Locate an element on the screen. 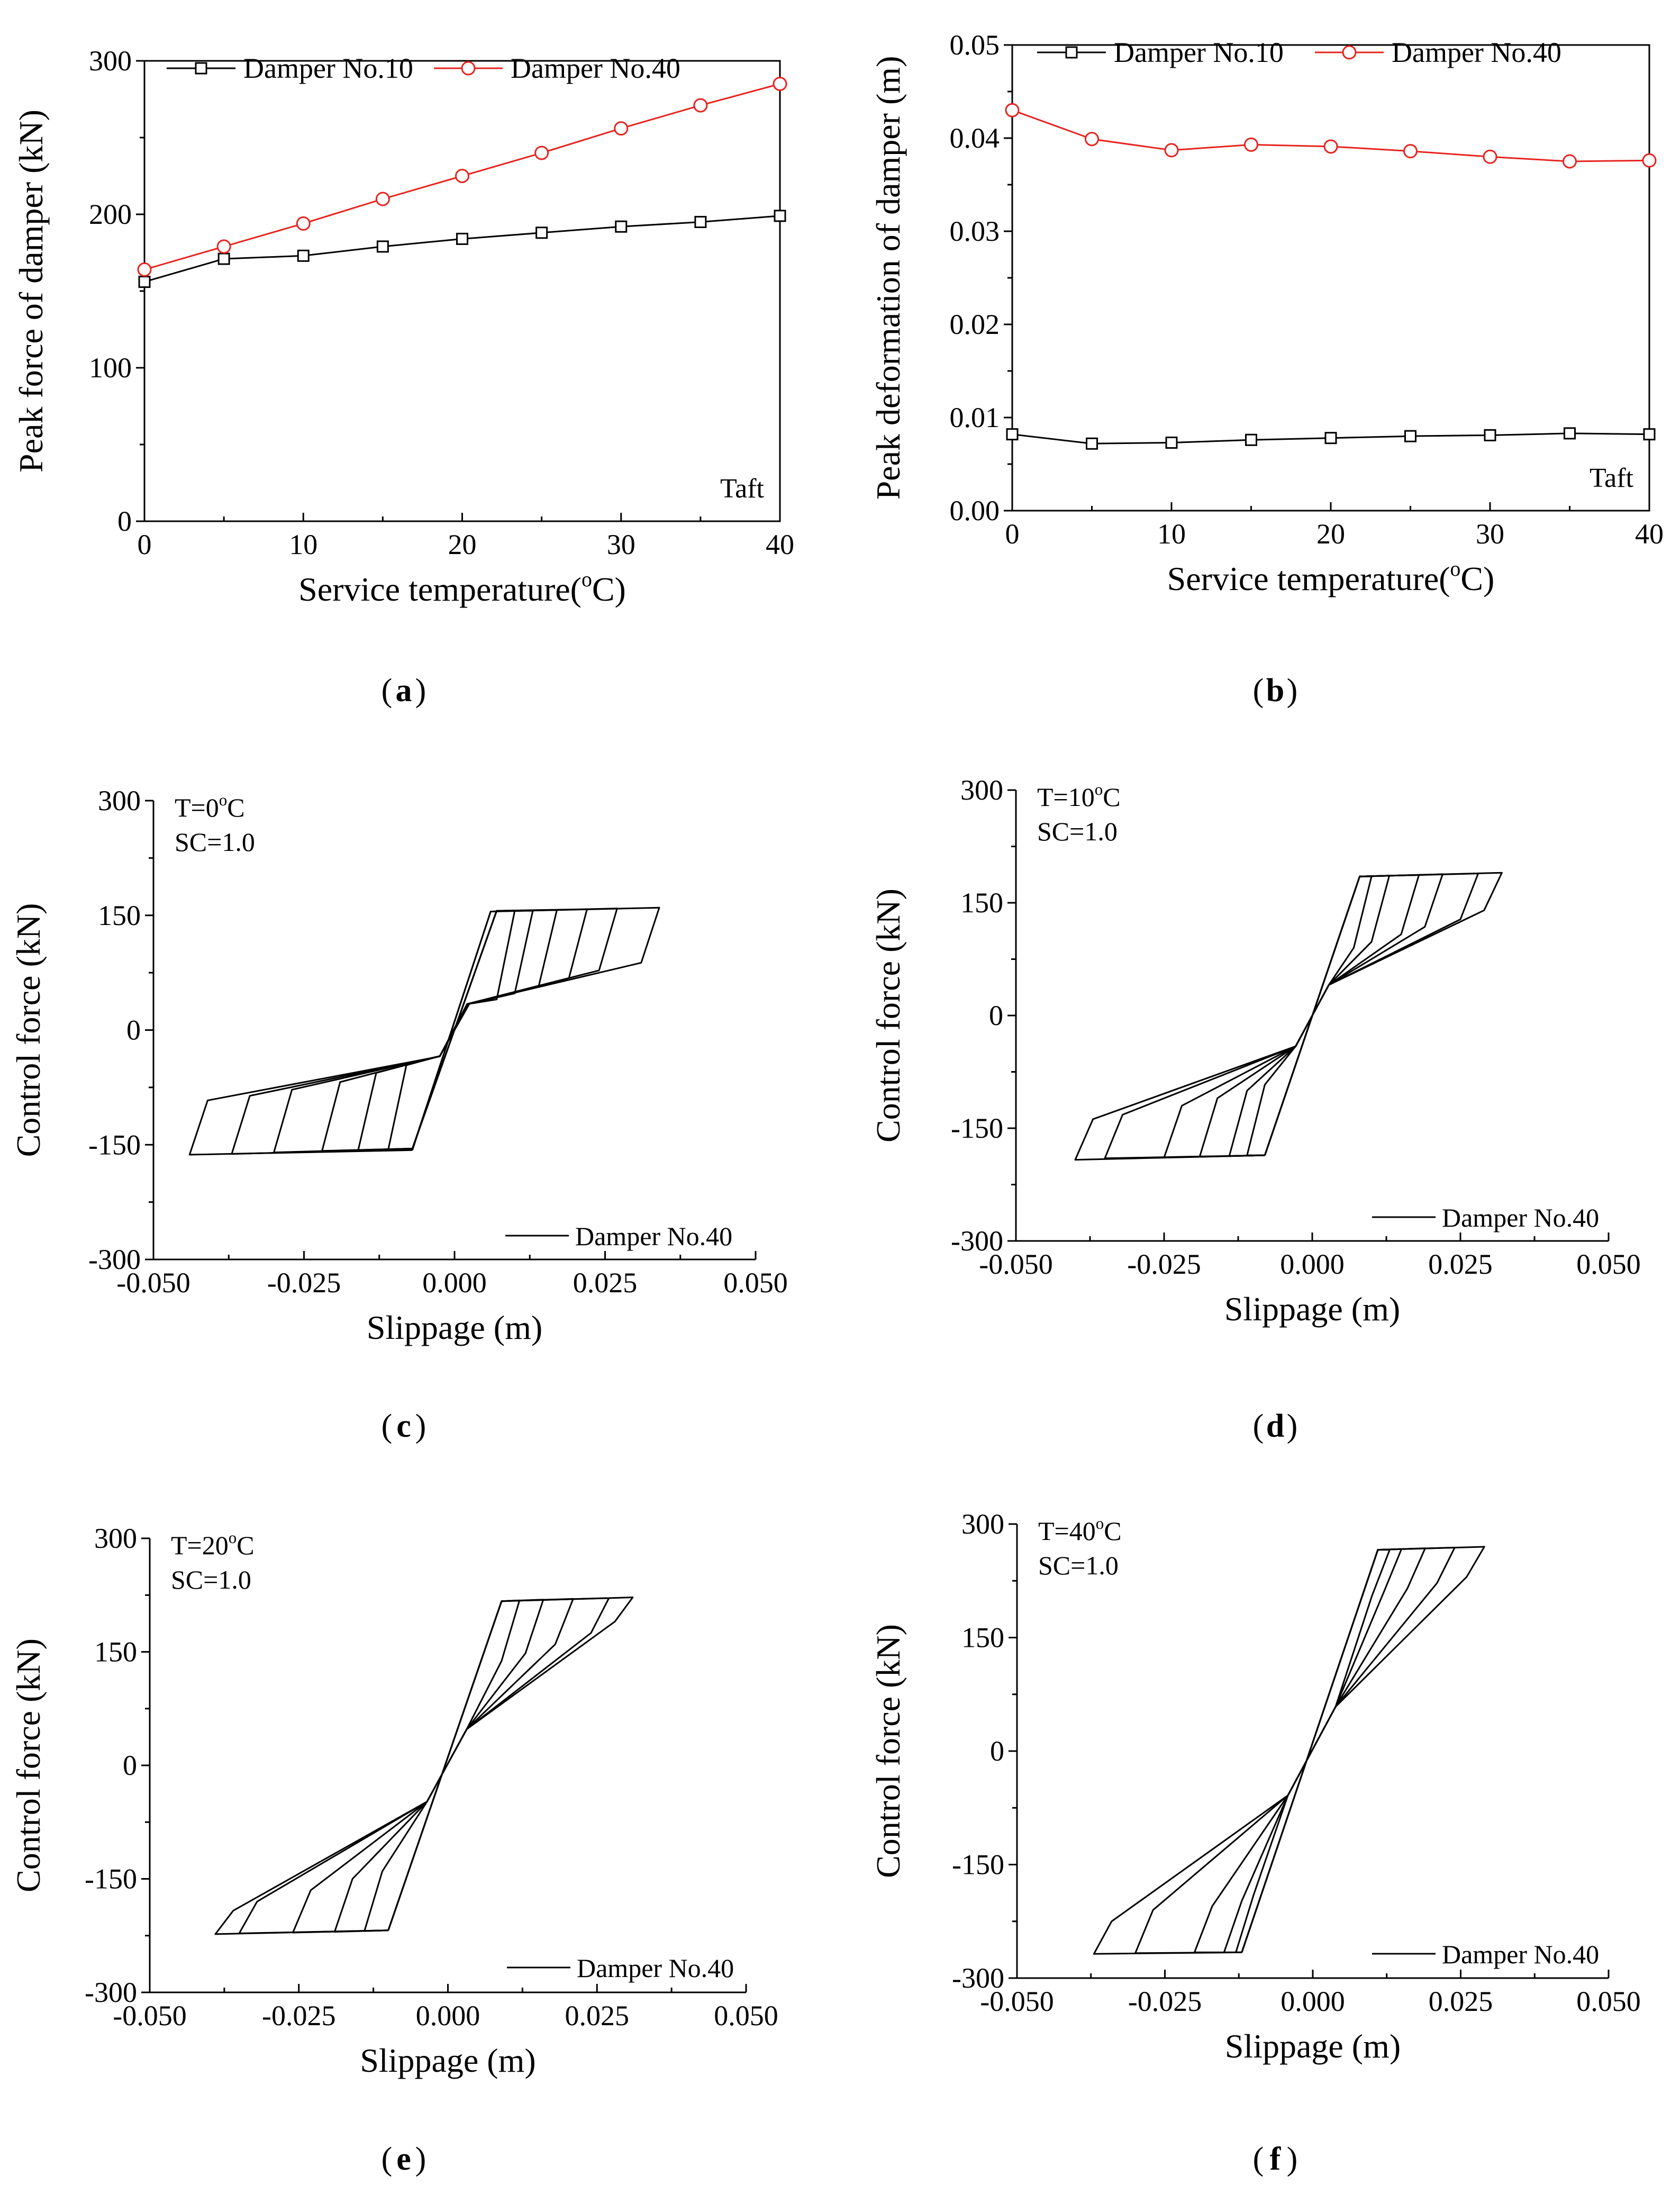 The width and height of the screenshot is (1680, 2194). y-axis-label: Control force (kN) is located at coordinates (888, 1016).